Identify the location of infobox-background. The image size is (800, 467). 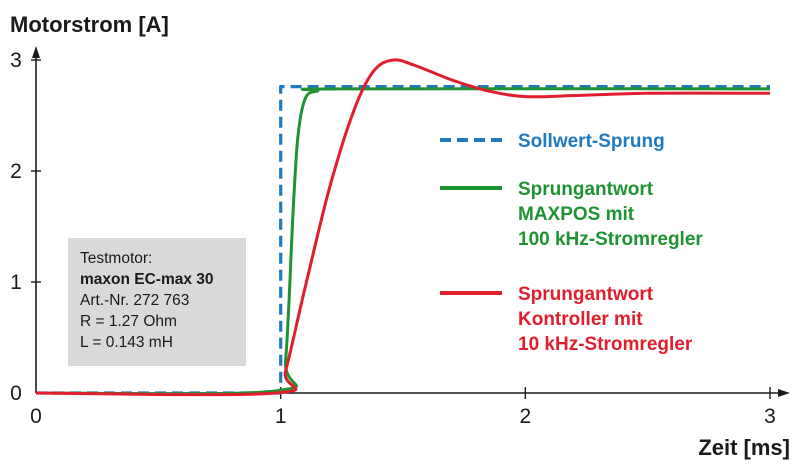
(157, 302).